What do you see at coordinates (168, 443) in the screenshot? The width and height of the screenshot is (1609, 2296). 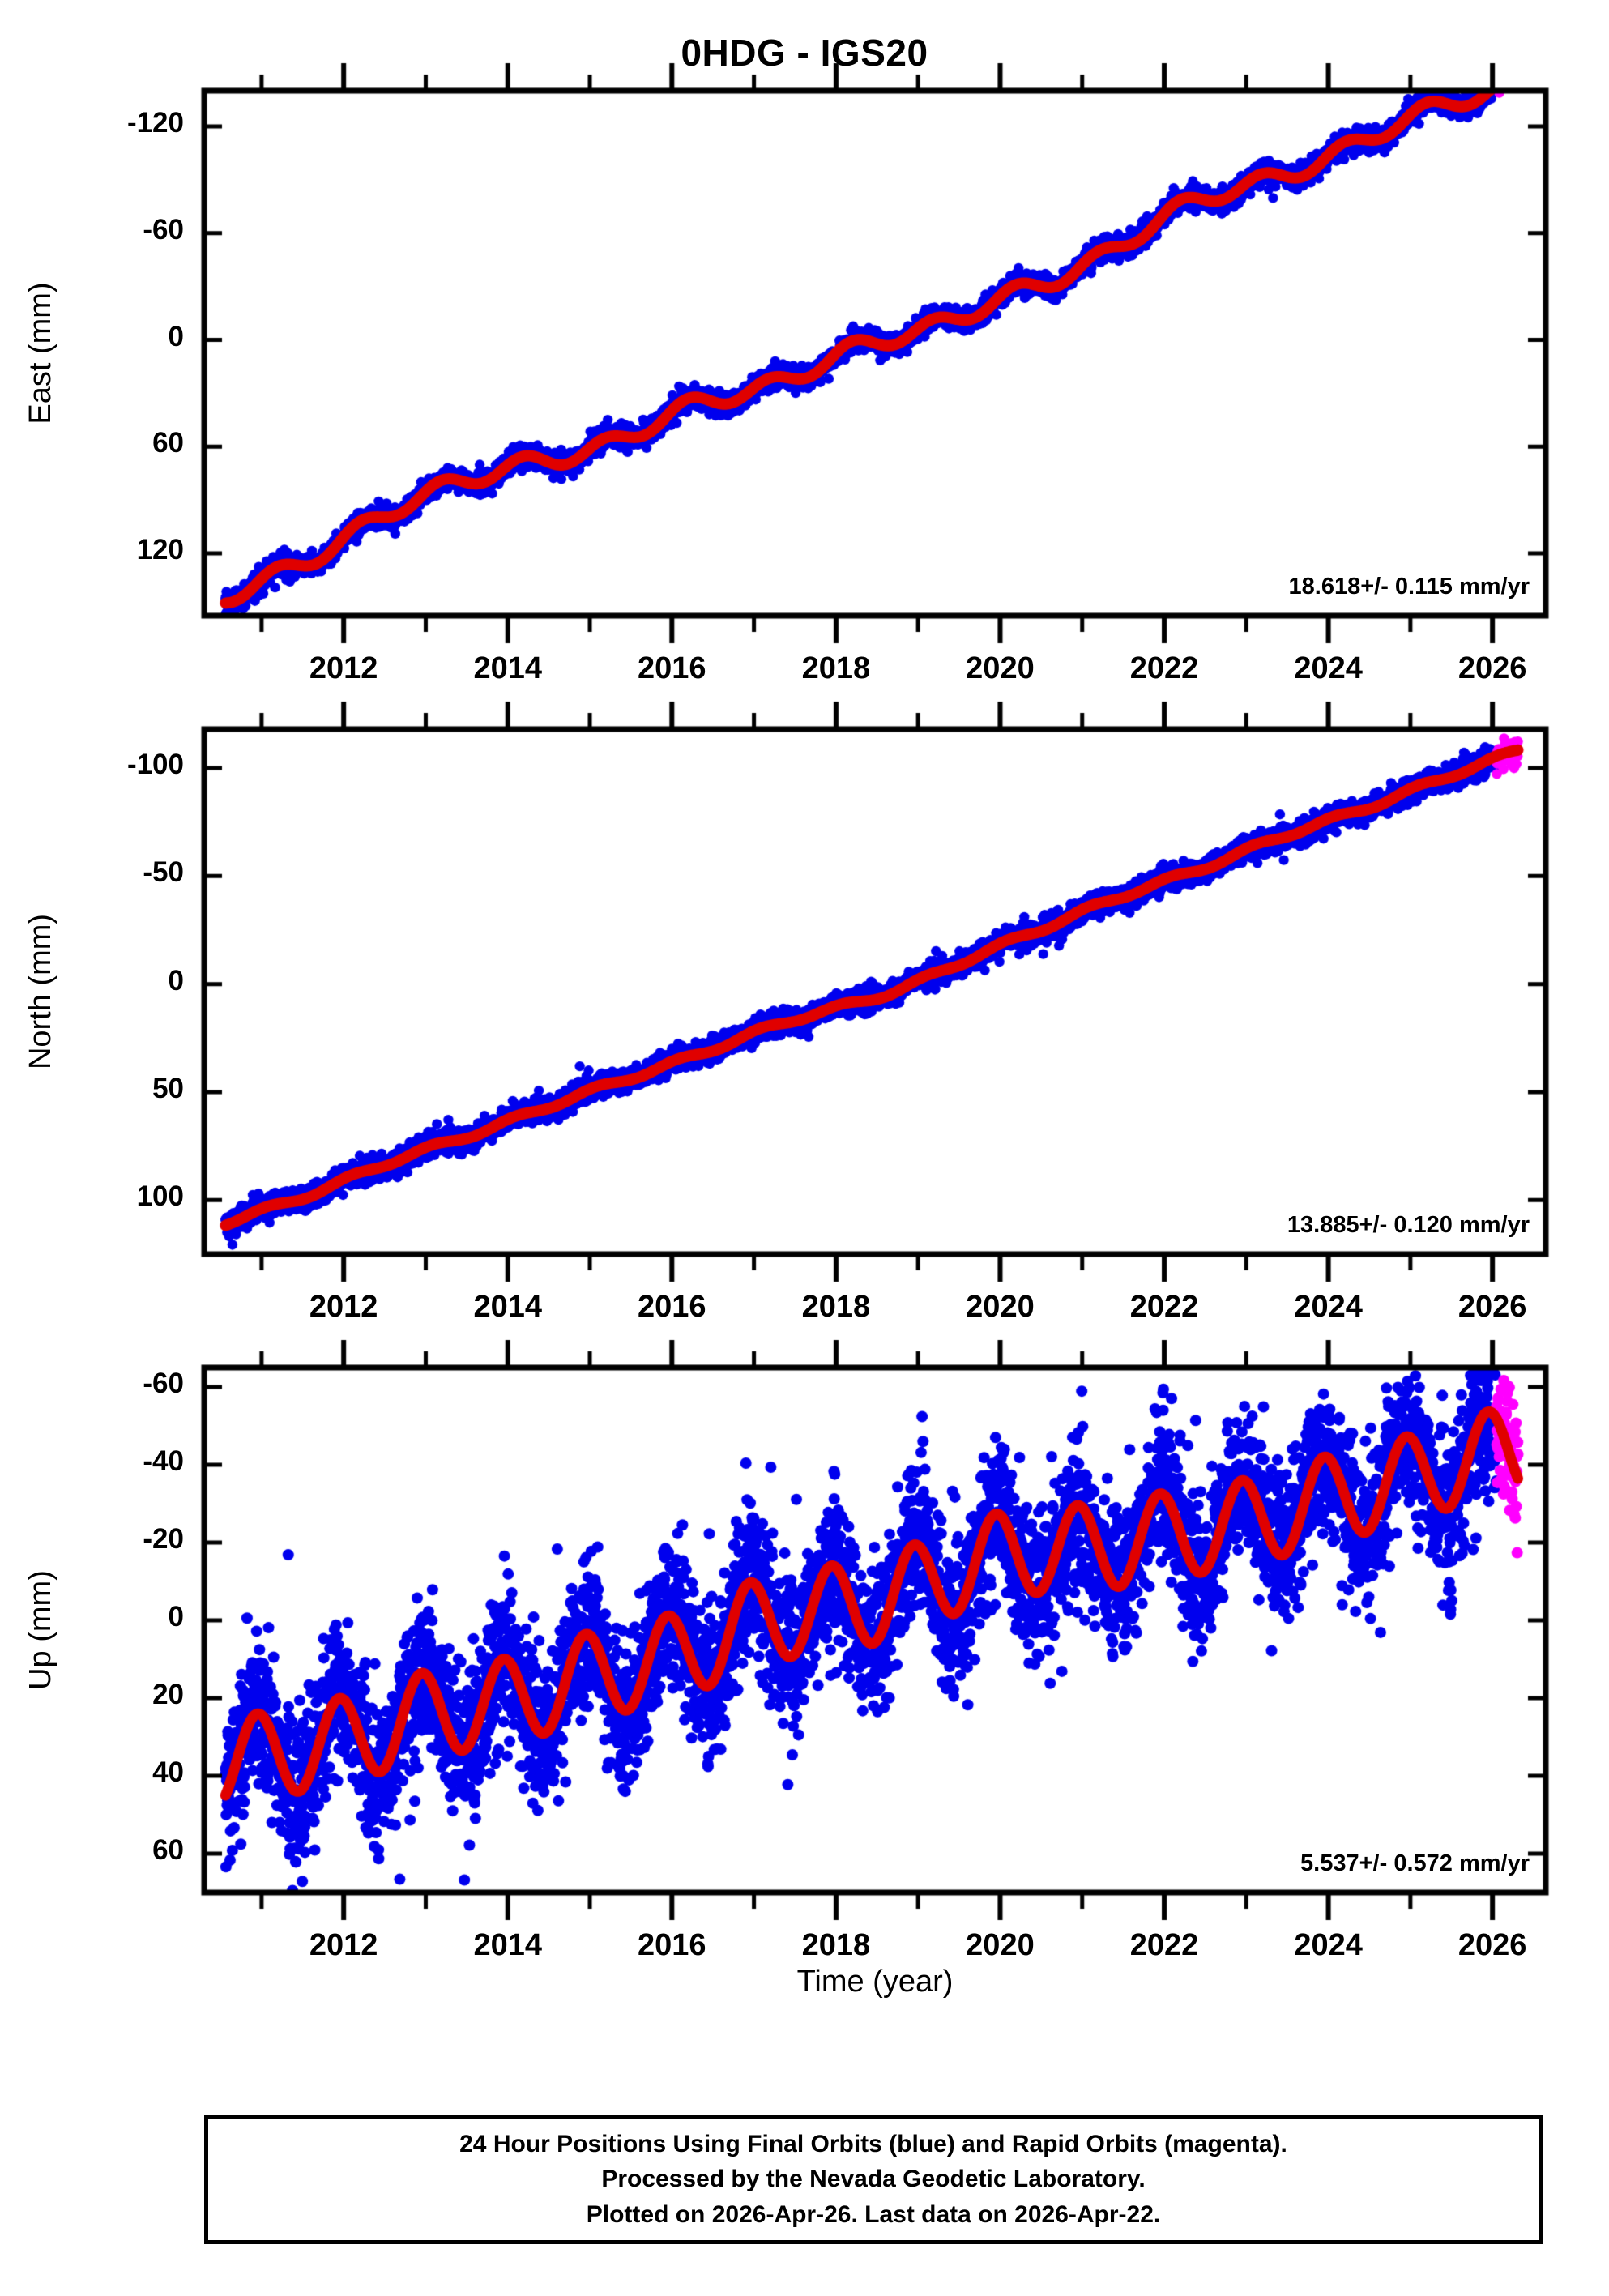 I see `y-tick-label-east-1: 60` at bounding box center [168, 443].